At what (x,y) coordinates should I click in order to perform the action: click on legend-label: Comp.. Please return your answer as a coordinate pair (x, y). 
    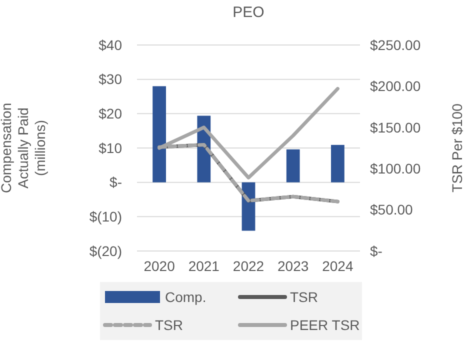
    Looking at the image, I should click on (185, 296).